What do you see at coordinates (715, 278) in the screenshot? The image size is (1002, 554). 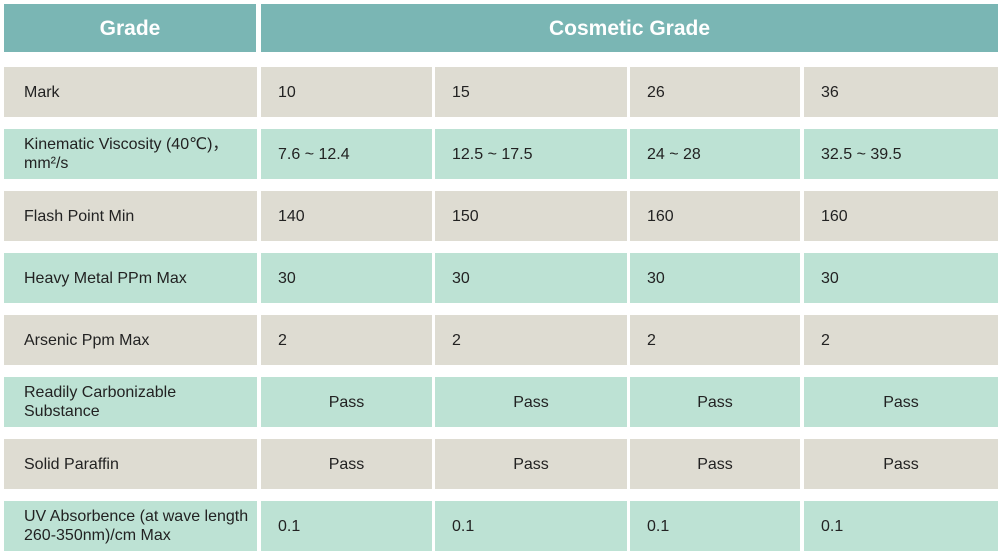 I see `row-value-3: 30` at bounding box center [715, 278].